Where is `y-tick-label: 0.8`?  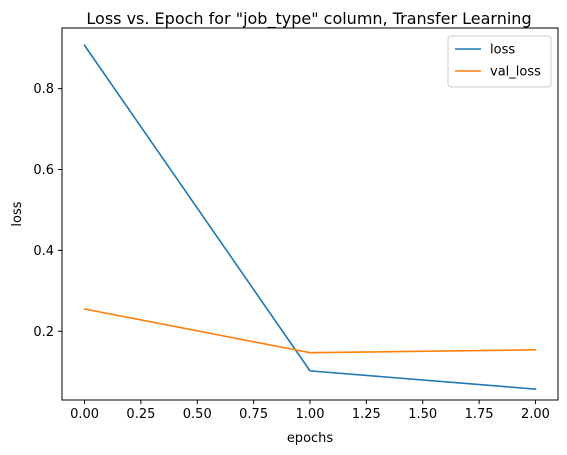 y-tick-label: 0.8 is located at coordinates (43, 89).